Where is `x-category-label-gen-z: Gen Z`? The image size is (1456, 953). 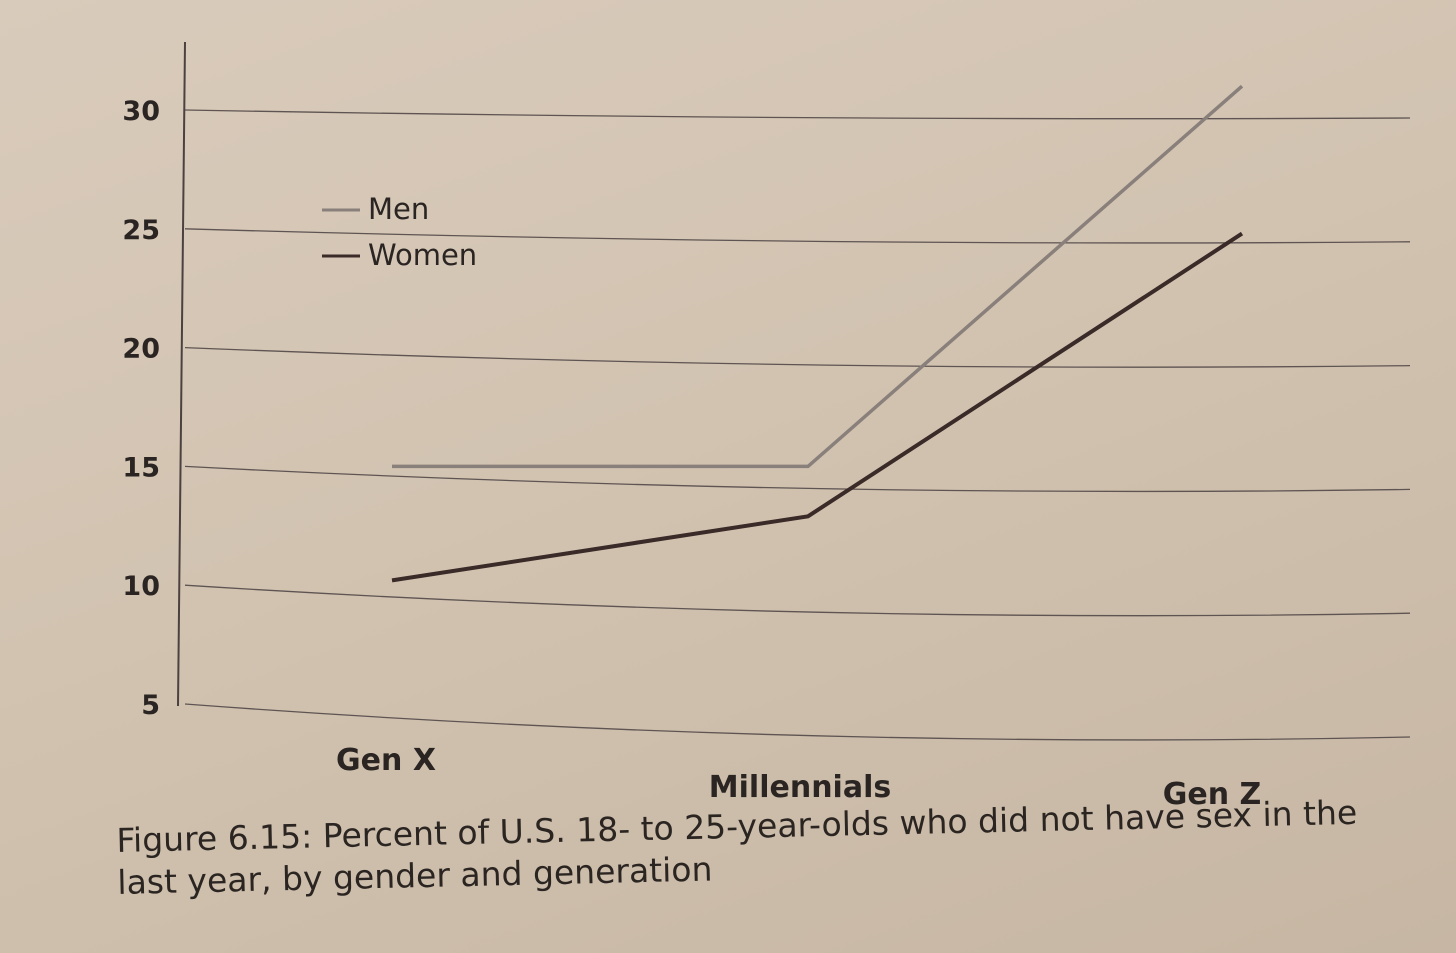
x-category-label-gen-z: Gen Z is located at coordinates (1212, 794).